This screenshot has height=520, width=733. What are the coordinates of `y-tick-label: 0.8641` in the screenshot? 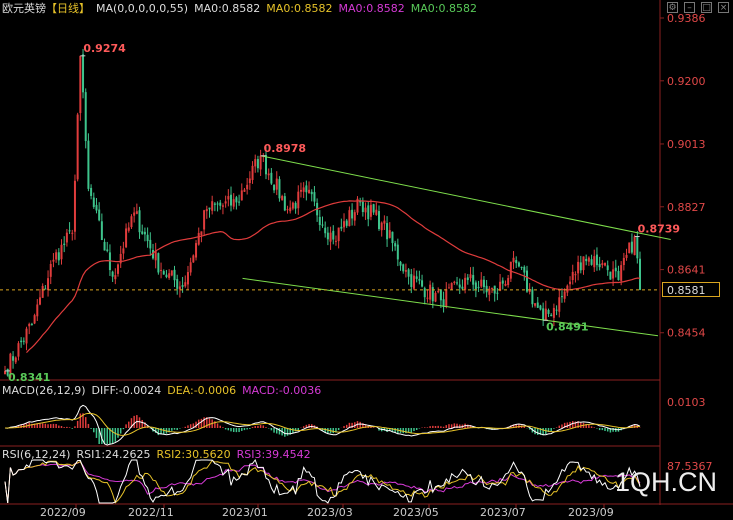 It's located at (686, 270).